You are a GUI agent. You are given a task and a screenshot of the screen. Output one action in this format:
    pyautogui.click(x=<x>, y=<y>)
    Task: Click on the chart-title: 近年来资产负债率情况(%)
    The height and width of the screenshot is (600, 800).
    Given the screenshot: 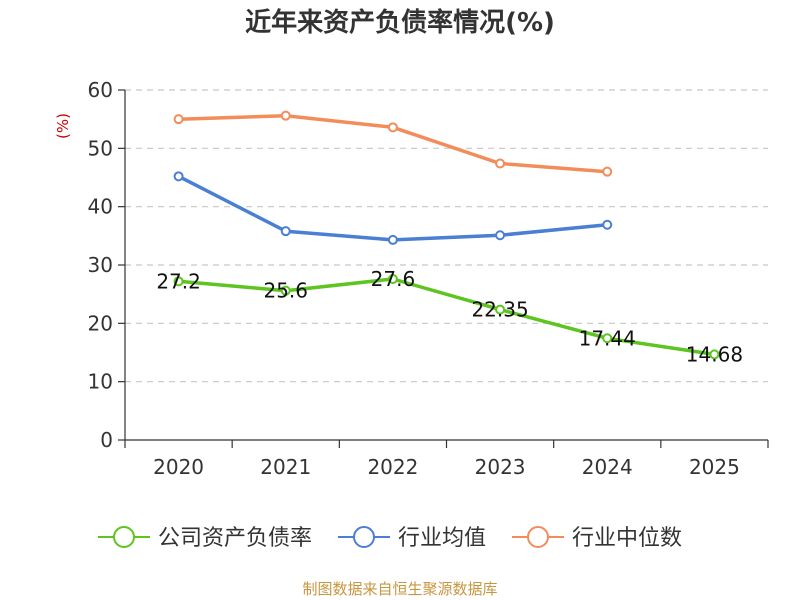 What is the action you would take?
    pyautogui.click(x=400, y=22)
    